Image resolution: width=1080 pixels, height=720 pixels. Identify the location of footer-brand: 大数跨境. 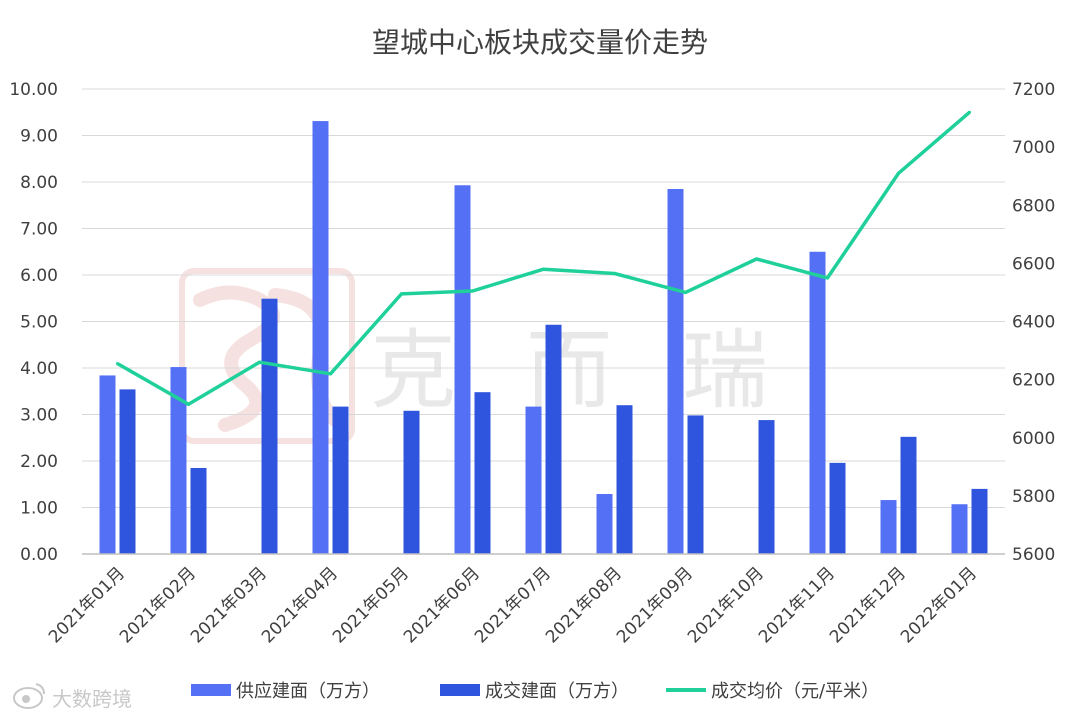
(72, 697).